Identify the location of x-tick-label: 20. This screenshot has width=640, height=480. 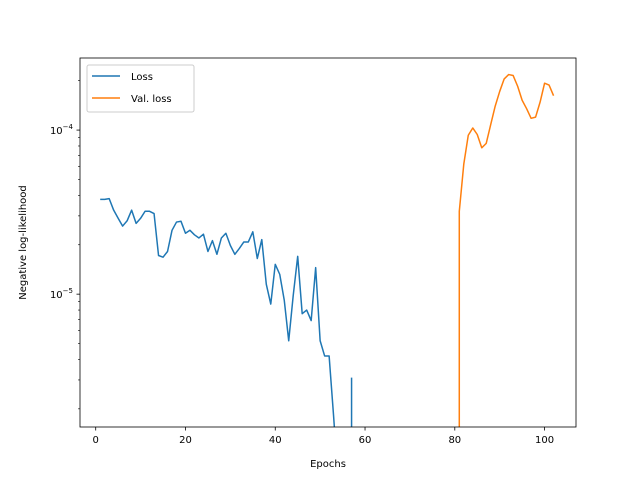
(185, 440).